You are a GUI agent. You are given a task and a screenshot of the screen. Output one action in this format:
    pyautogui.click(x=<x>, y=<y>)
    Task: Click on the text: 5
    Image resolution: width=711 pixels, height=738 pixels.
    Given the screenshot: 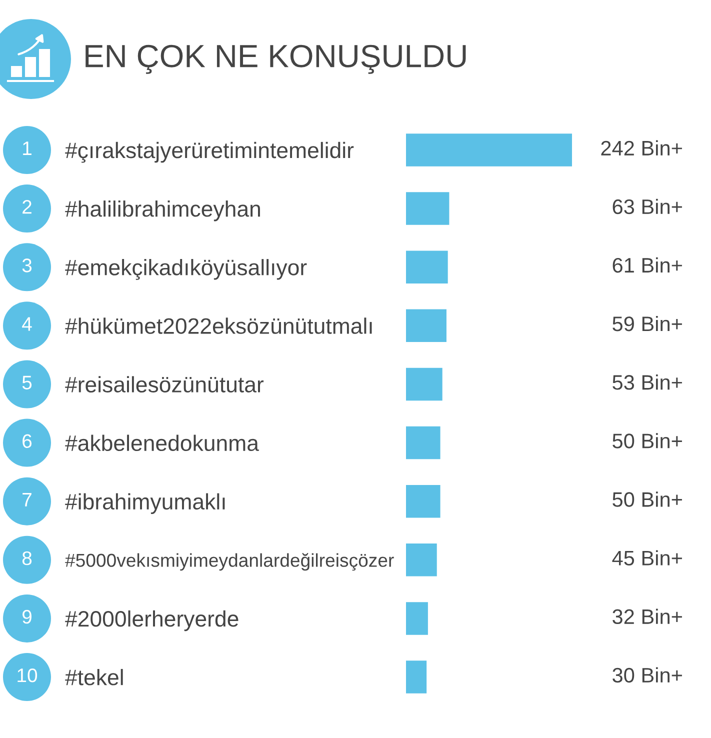 What is the action you would take?
    pyautogui.click(x=27, y=383)
    